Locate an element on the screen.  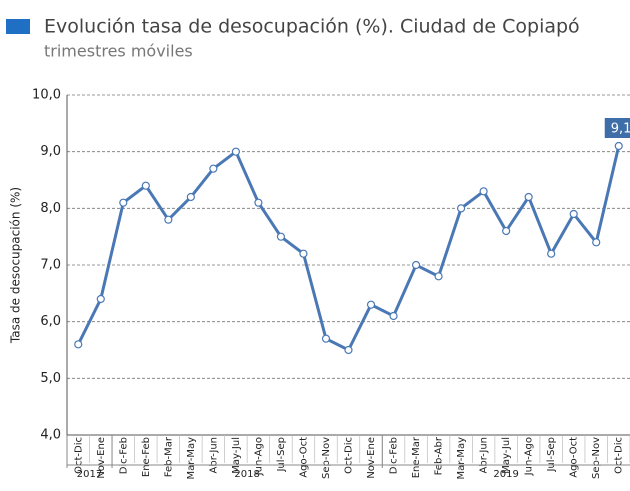
y-tick-label: 9,0 is located at coordinates (50, 151).